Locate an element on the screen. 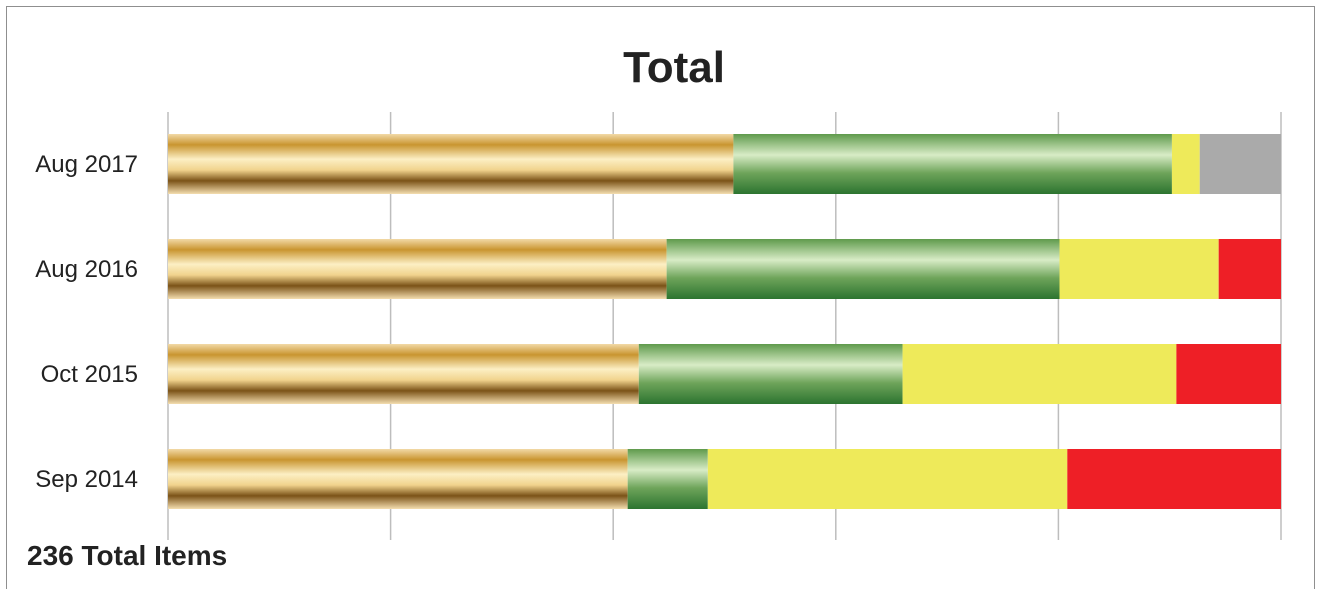  category-label: Aug 2017 is located at coordinates (86, 164).